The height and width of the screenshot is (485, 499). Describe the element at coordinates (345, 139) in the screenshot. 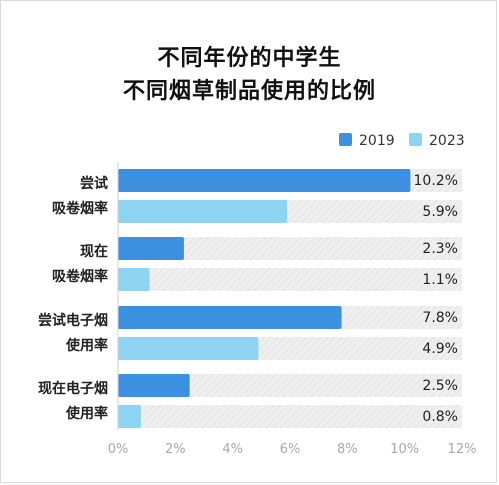

I see `legend-swatch-2019` at that location.